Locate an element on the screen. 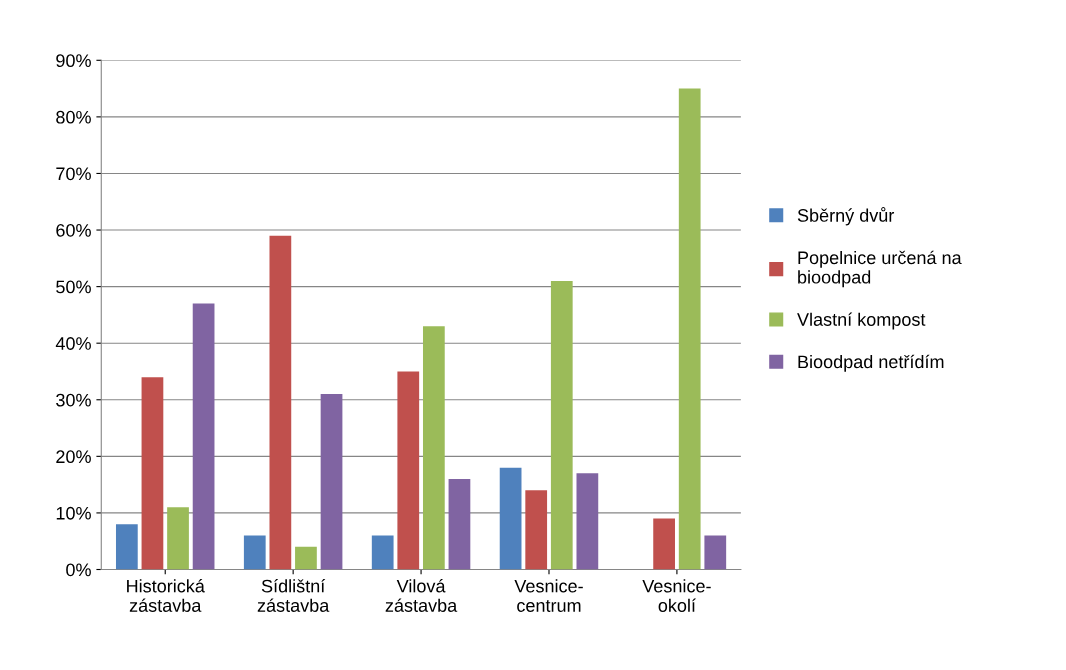 The image size is (1066, 670). legend-label: Popelnice určená na bioodpad is located at coordinates (880, 269).